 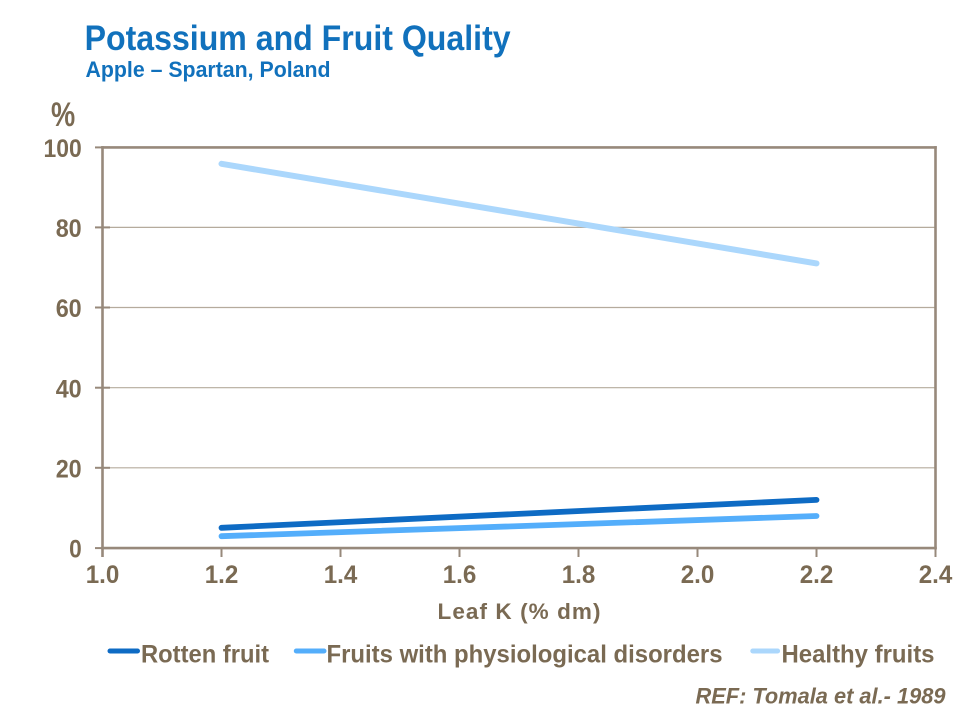 I want to click on svg-text: 1.4, so click(x=341, y=575).